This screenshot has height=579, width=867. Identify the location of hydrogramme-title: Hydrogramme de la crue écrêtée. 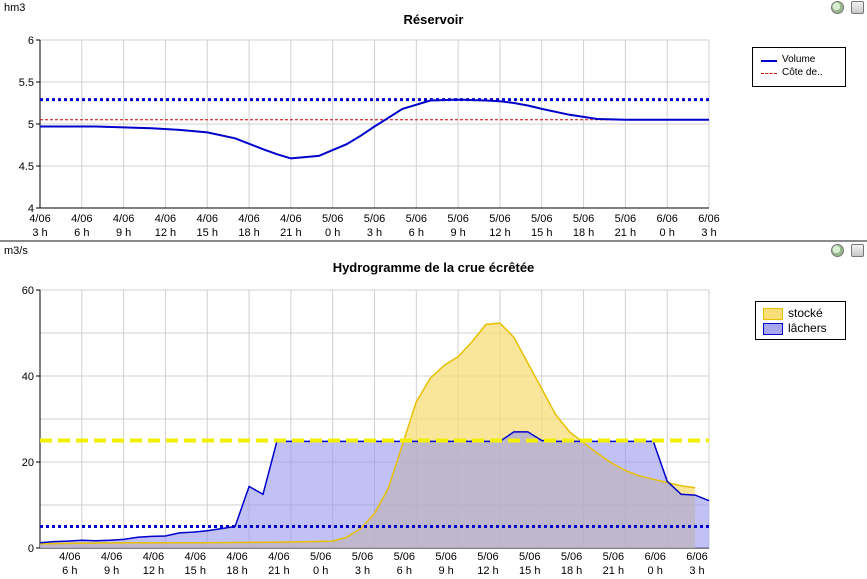
(433, 267).